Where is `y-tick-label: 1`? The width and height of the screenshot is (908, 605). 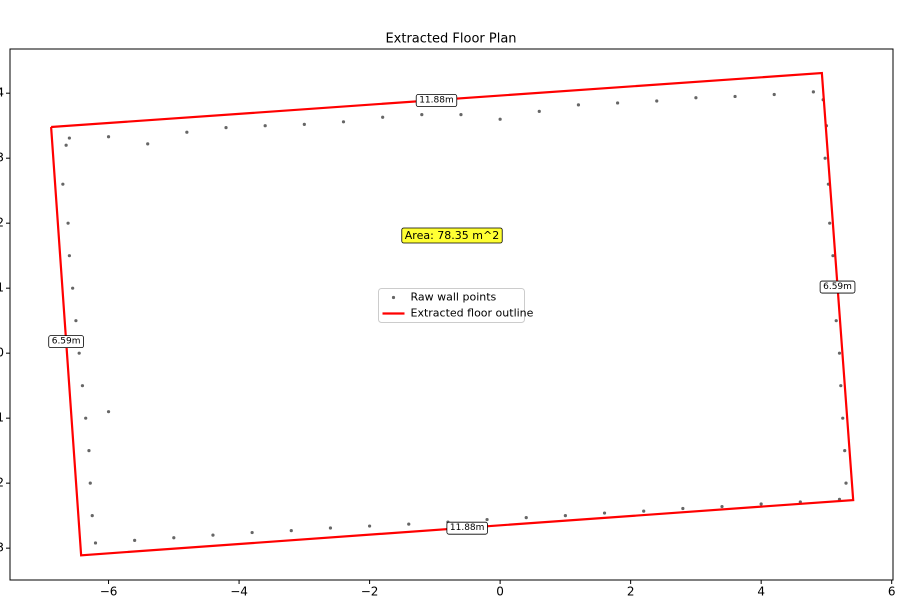
y-tick-label: 1 is located at coordinates (2, 288).